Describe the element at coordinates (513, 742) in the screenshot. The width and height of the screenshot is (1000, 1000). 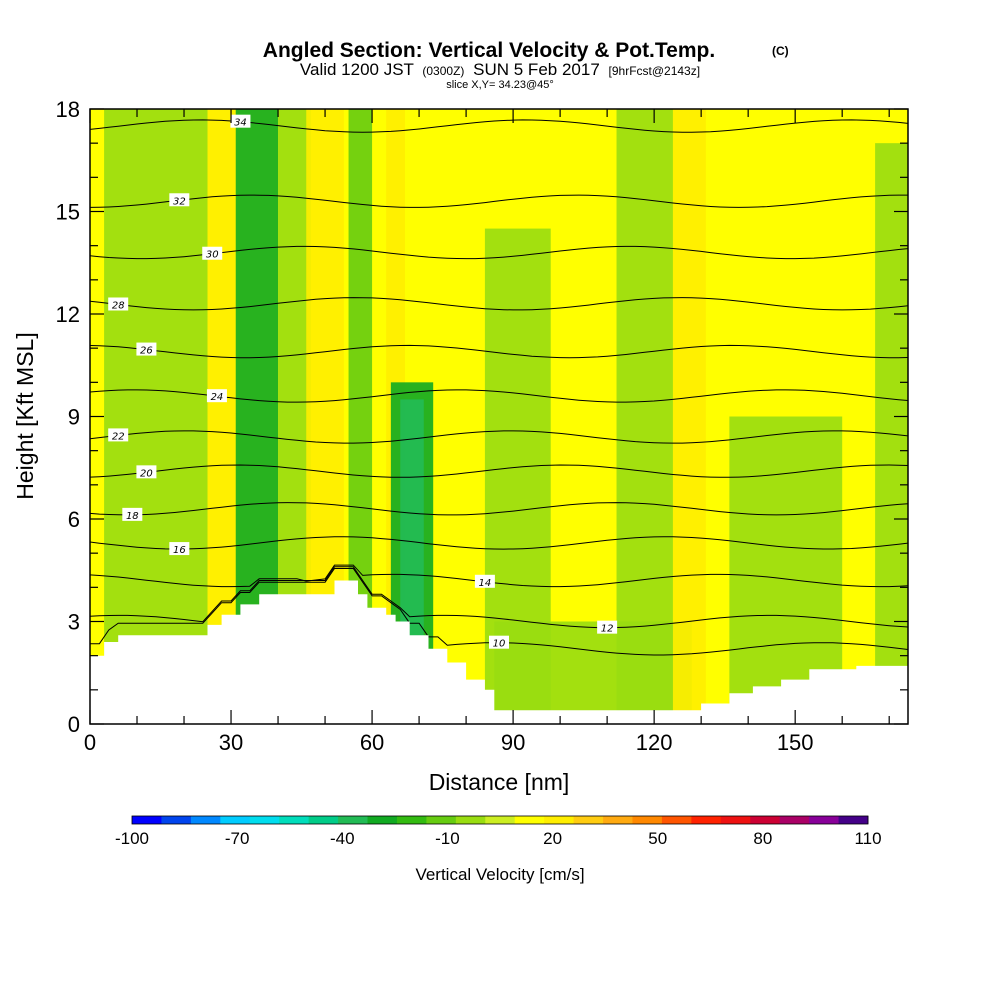
I see `x-tick-label: 90` at that location.